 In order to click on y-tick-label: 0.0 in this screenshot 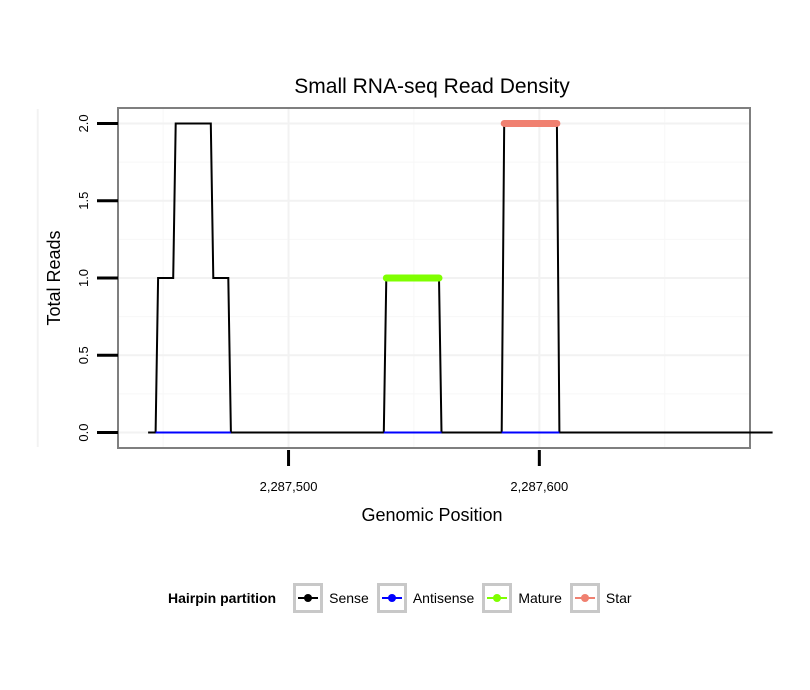, I will do `click(83, 433)`.